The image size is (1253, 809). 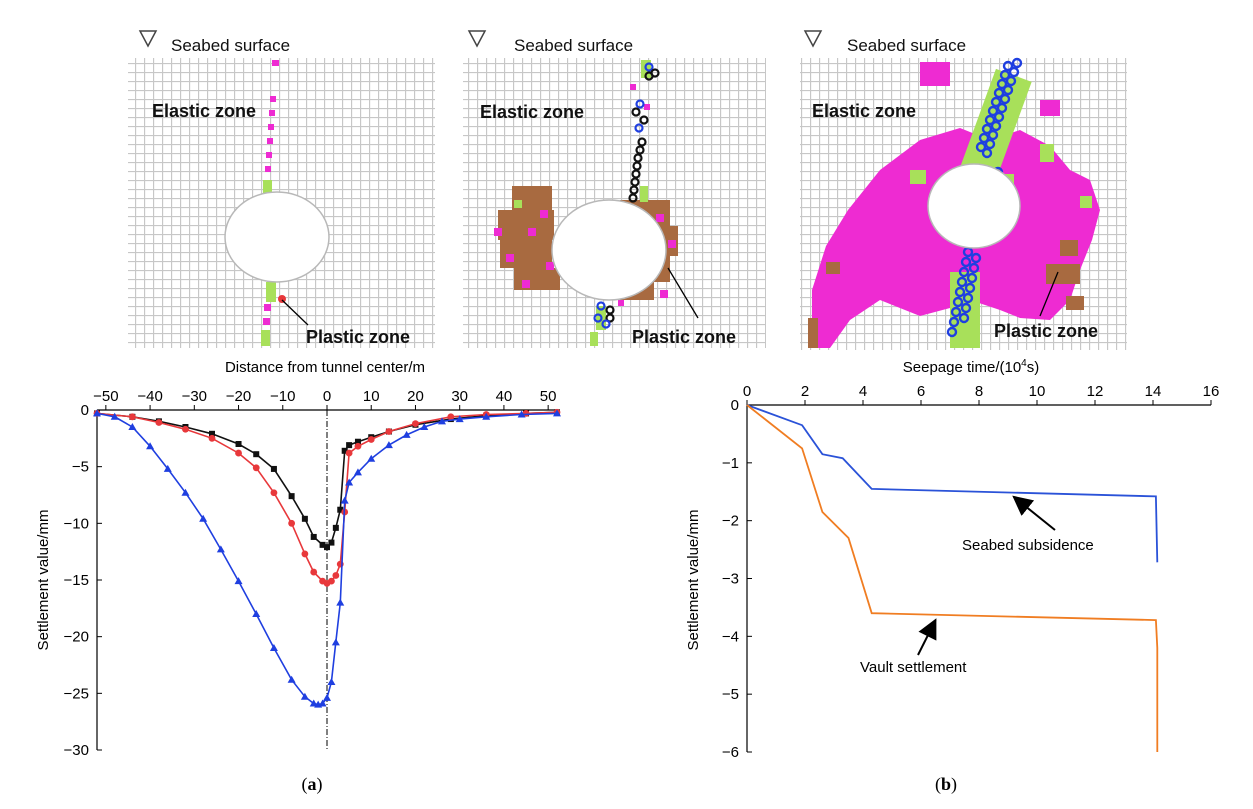 I want to click on chart-b-x-tick-label: 8, so click(x=979, y=391).